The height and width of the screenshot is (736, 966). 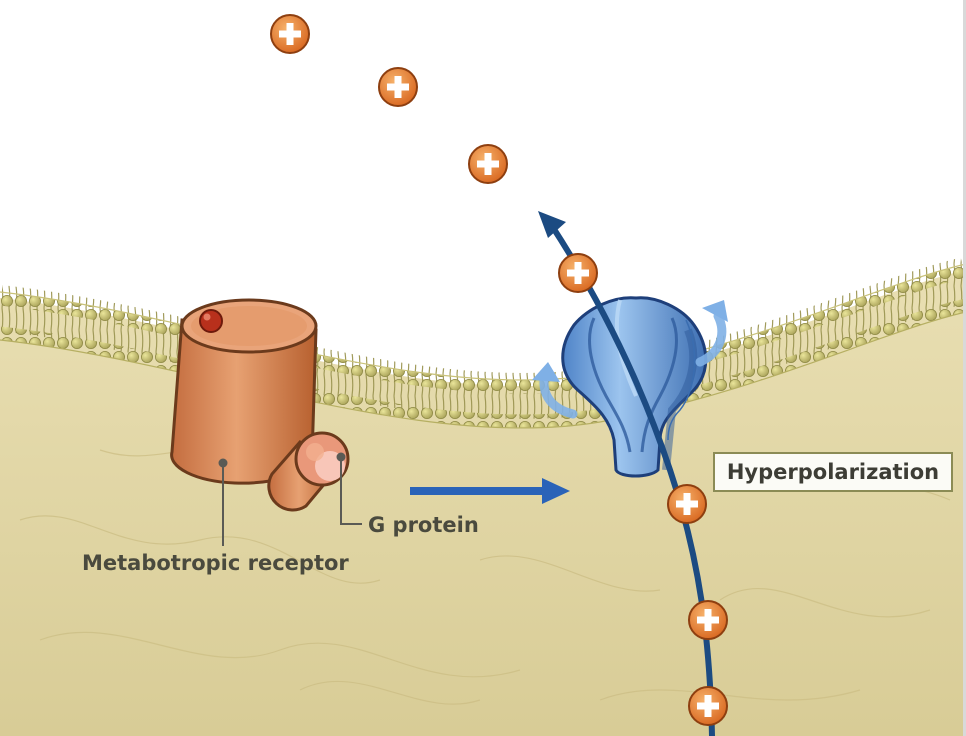 I want to click on label-leaders, so click(x=290, y=499).